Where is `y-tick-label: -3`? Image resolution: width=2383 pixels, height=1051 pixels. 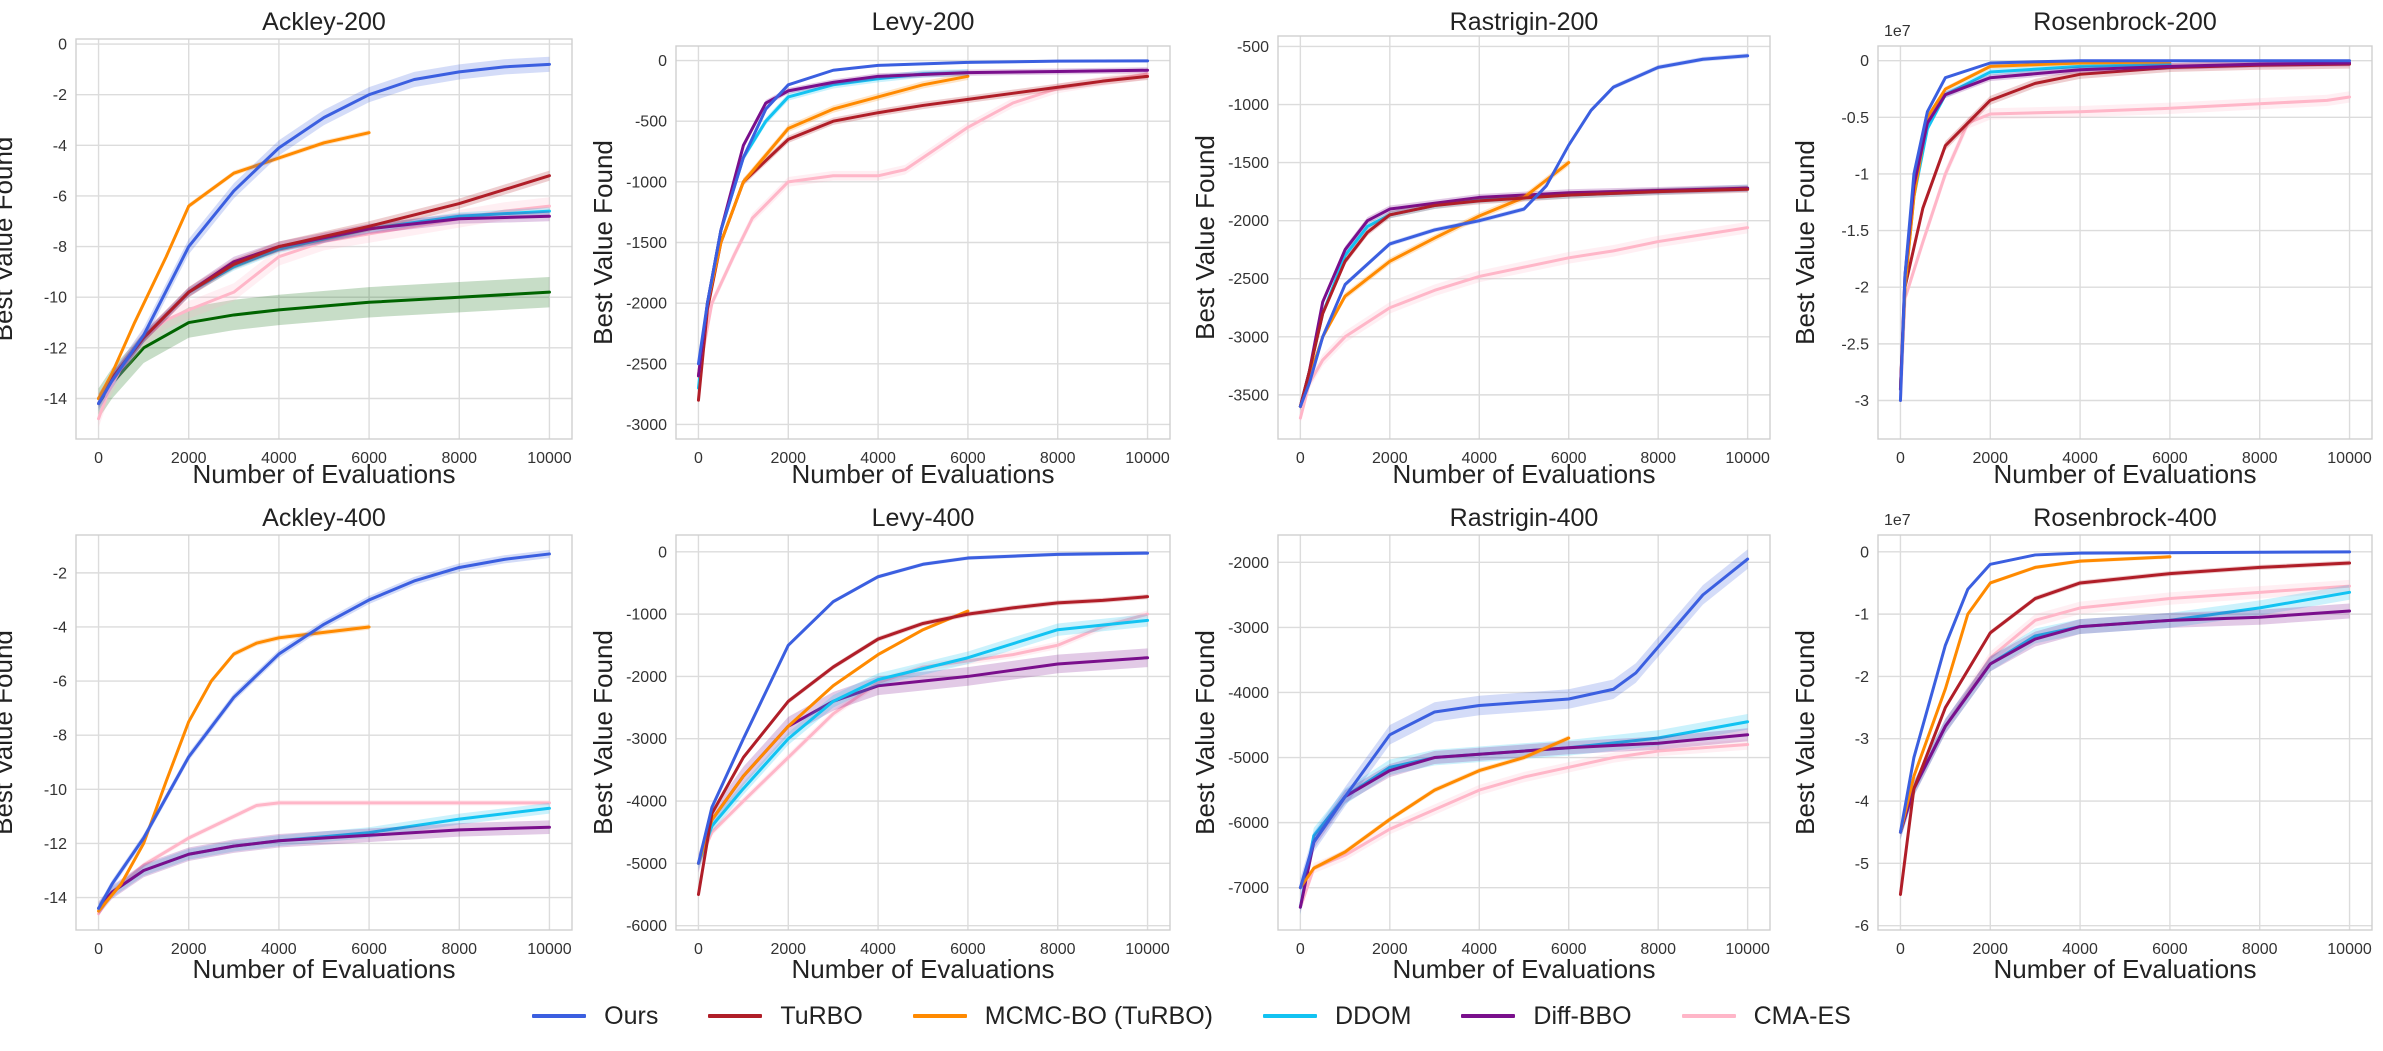
y-tick-label: -3 is located at coordinates (1862, 739).